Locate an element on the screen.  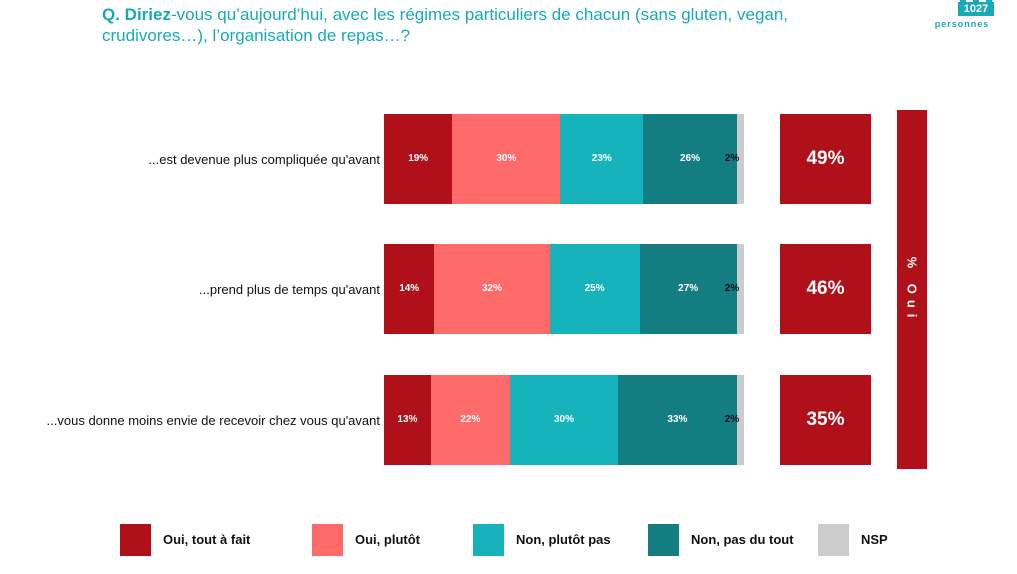
category-label: ...est devenue plus compliquée qu'avant is located at coordinates (264, 159).